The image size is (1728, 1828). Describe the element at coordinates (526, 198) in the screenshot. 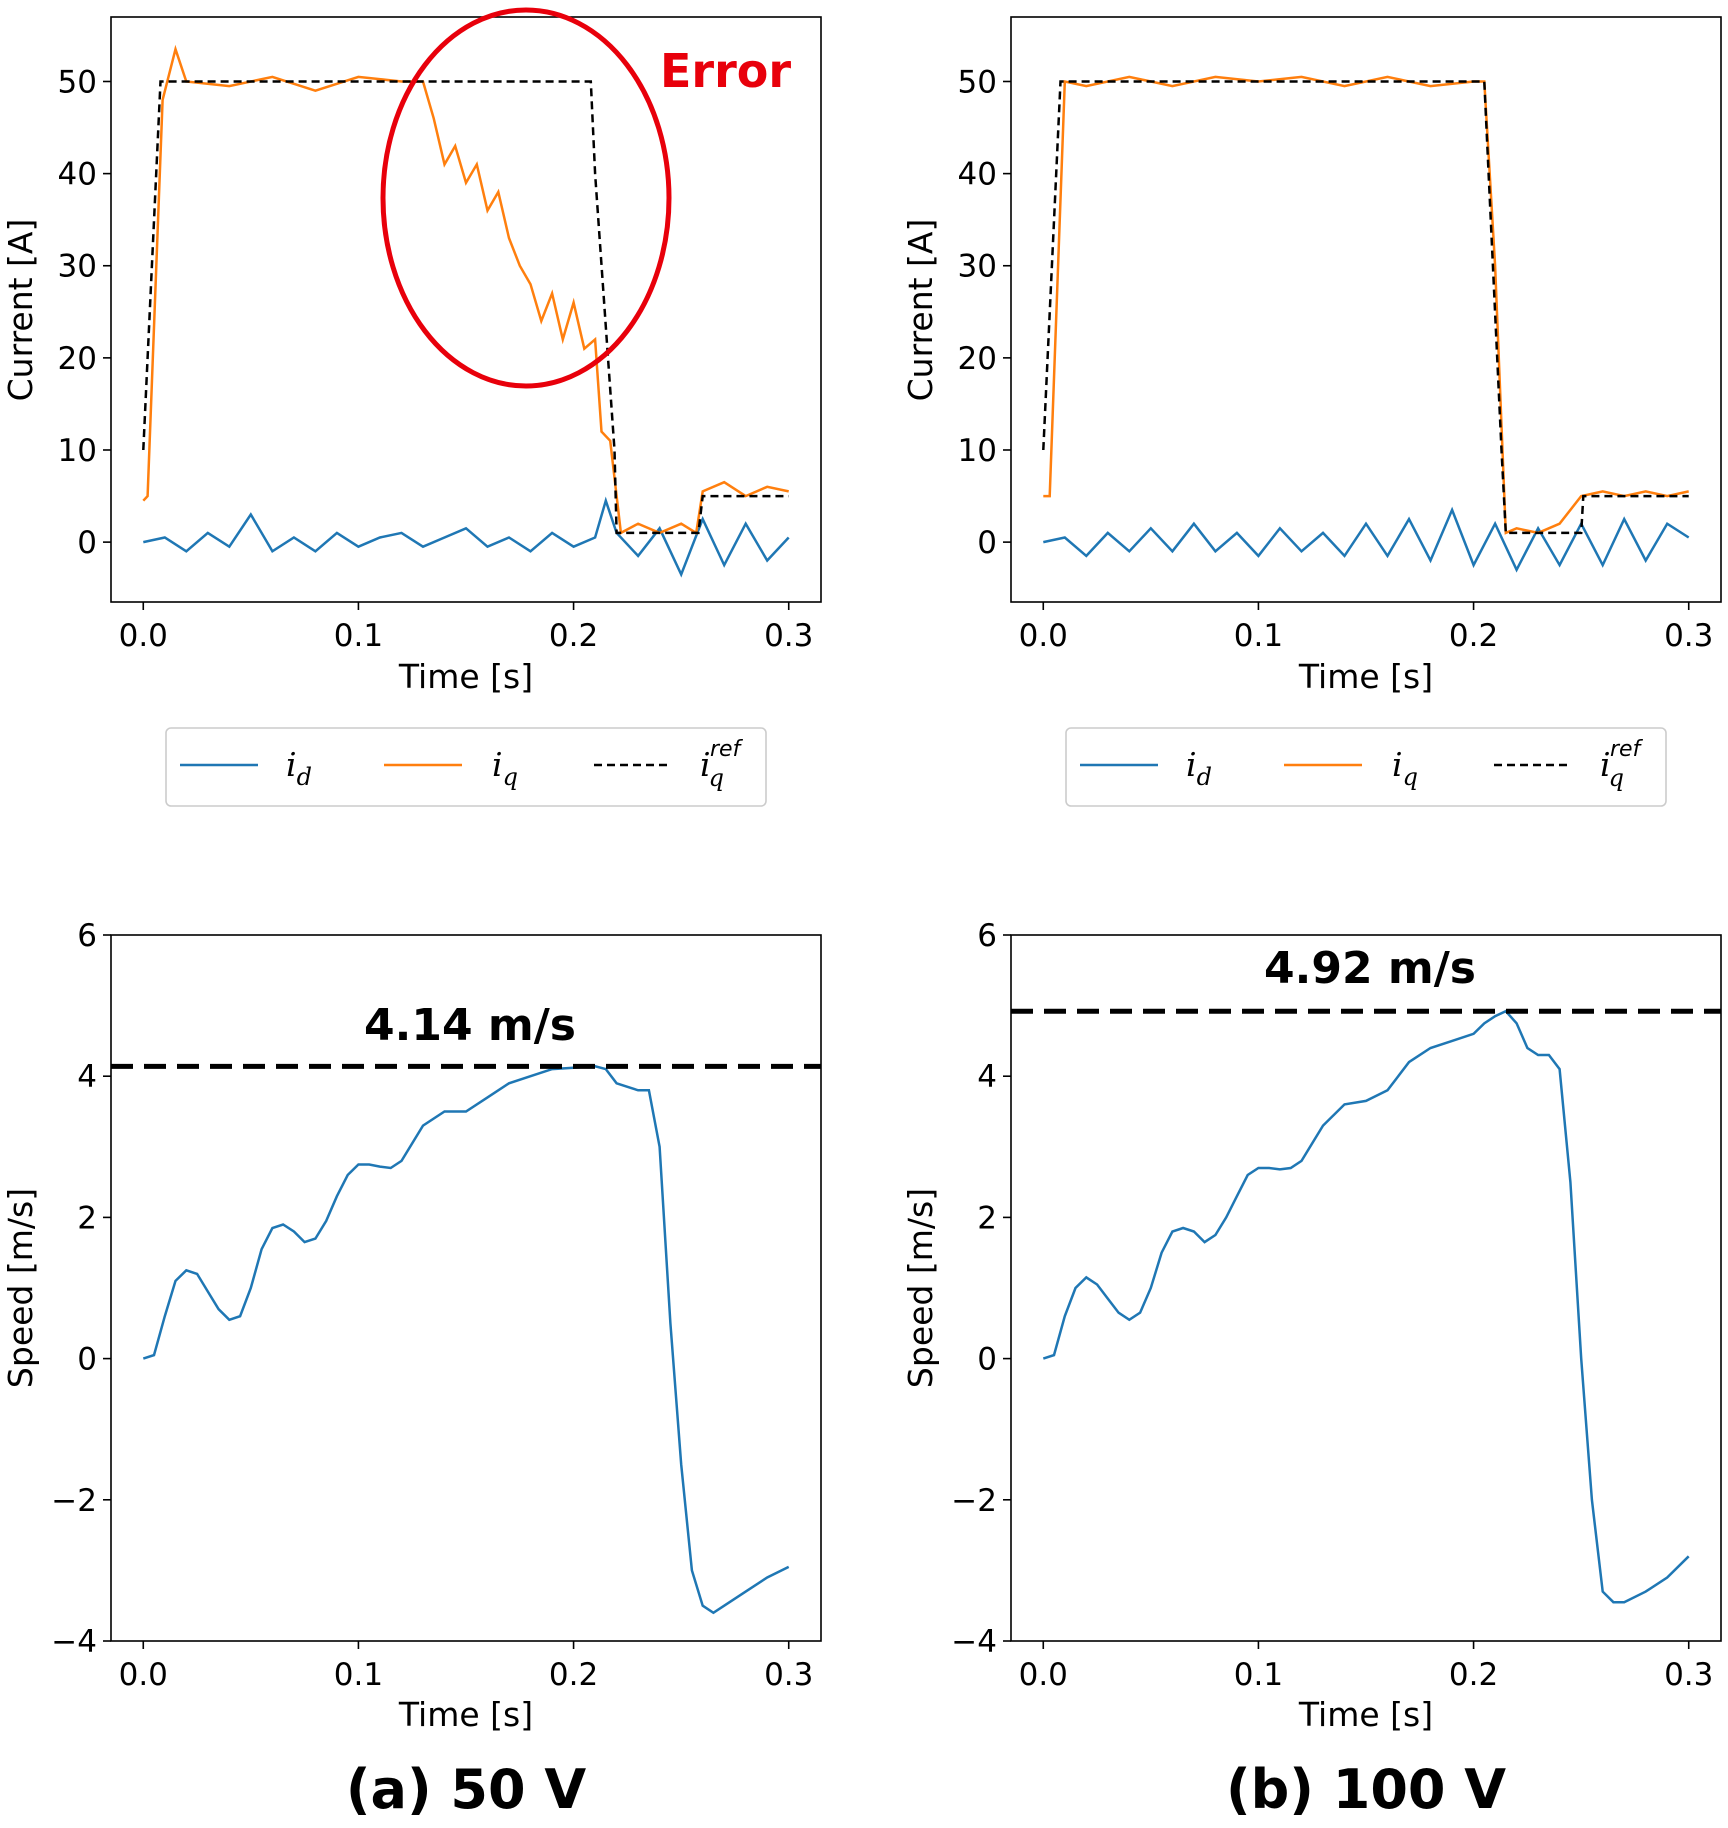

I see `error-ellipse` at that location.